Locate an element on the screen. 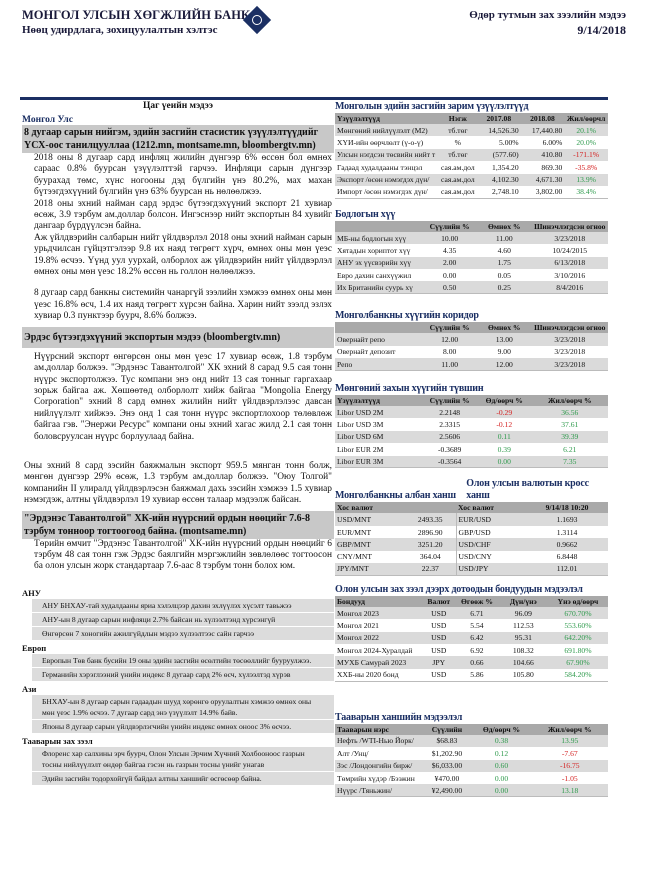 Image resolution: width=666 pixels, height=877 pixels. table-cell: 0.25 is located at coordinates (504, 287).